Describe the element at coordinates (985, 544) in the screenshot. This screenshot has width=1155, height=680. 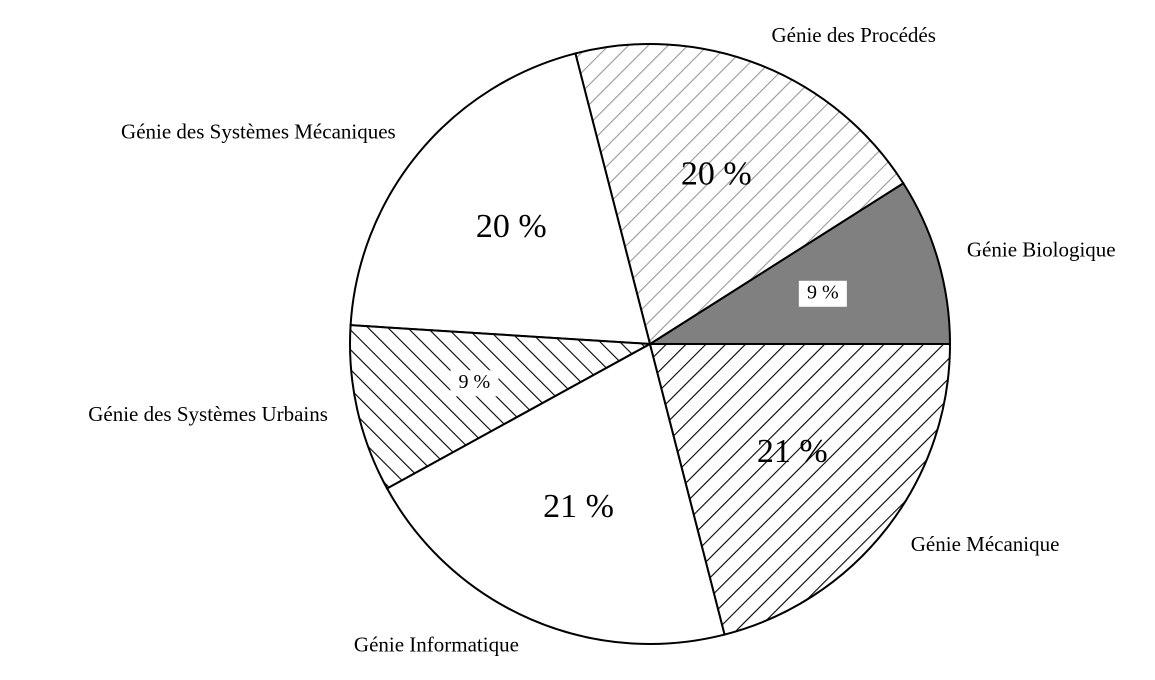
I see `category-label: Génie Mécanique` at that location.